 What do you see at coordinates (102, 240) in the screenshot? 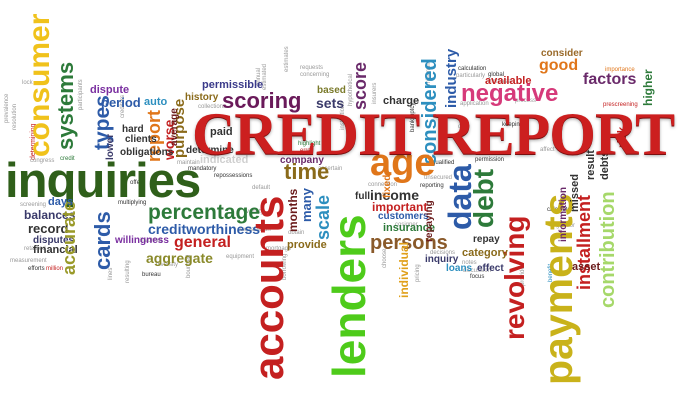
I see `word: cards` at bounding box center [102, 240].